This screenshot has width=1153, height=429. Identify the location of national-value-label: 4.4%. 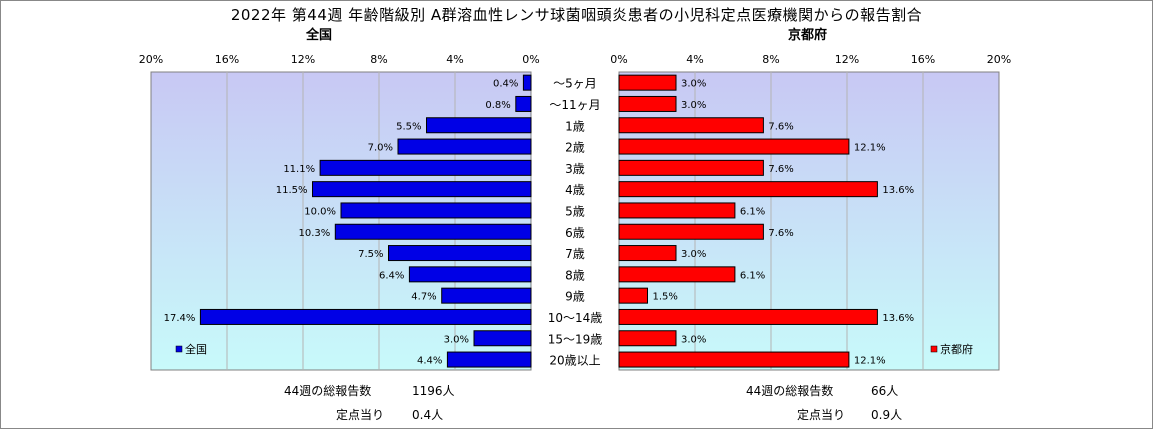
(429, 361).